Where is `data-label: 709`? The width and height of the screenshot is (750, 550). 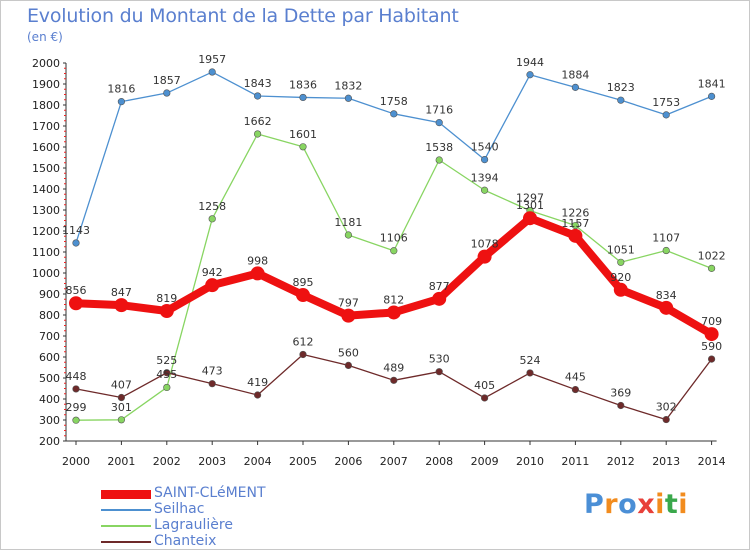 data-label: 709 is located at coordinates (711, 321).